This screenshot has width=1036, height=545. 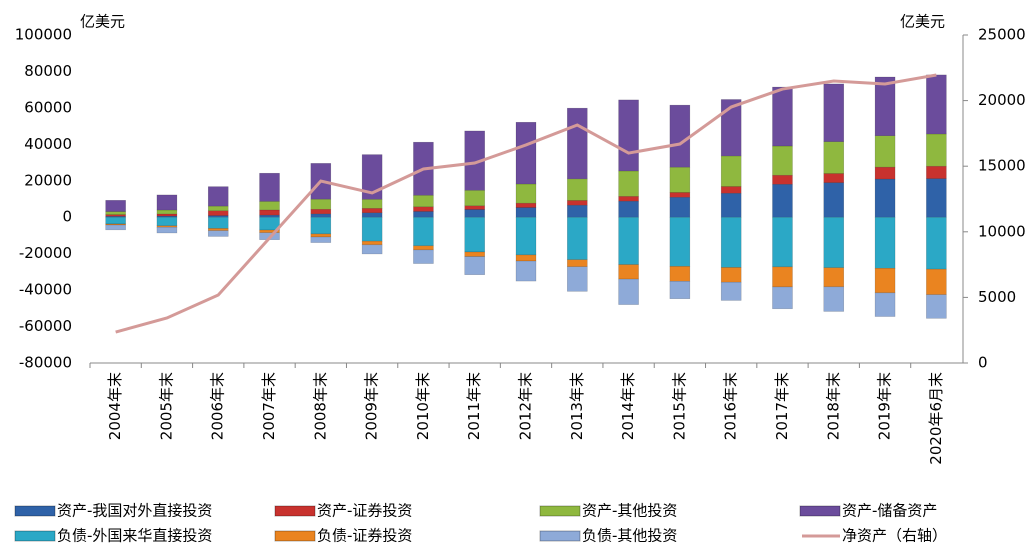 I want to click on y2-tick-label: 25000, so click(x=1002, y=35).